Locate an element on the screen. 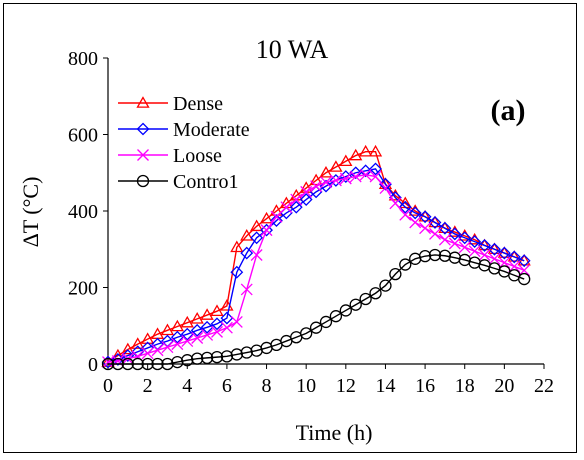 The height and width of the screenshot is (460, 584). x-tick-label: 12 is located at coordinates (346, 386).